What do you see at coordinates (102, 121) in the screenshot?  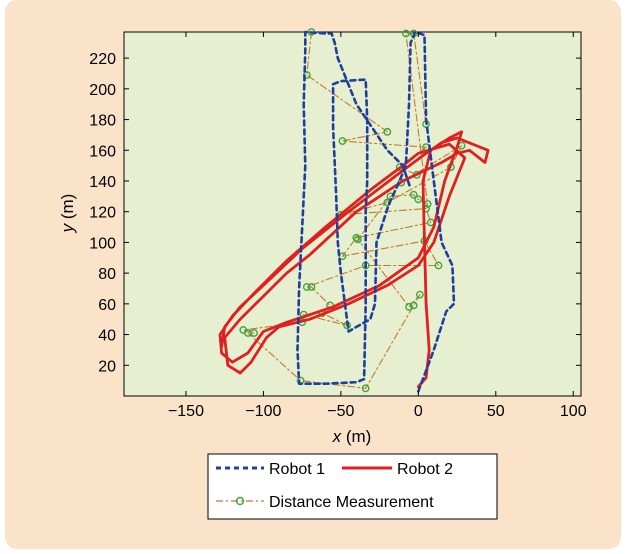 I see `y-tick-label: 180` at bounding box center [102, 121].